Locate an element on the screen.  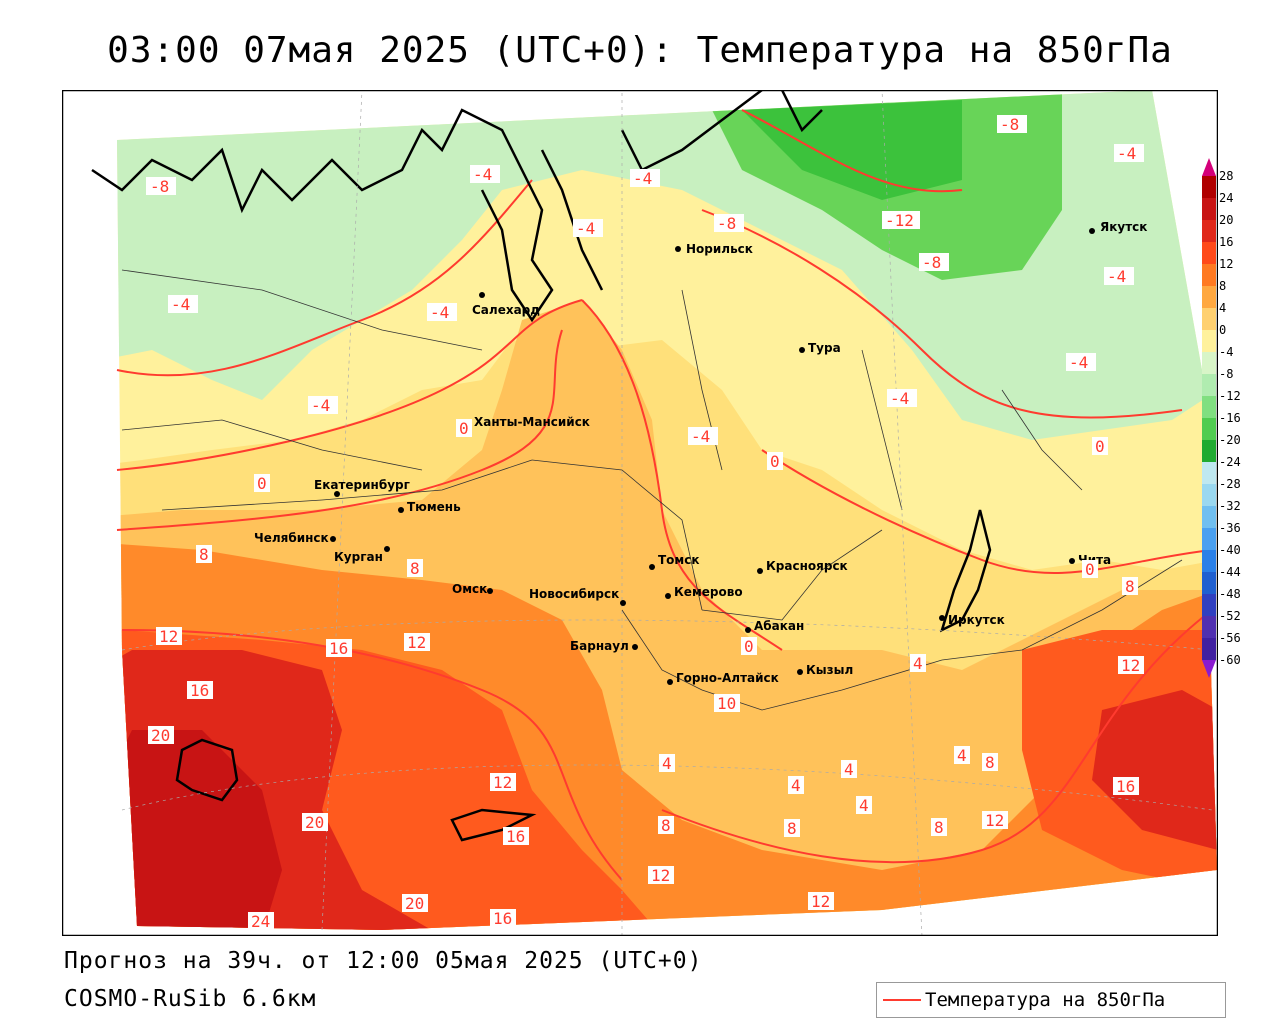
contour-label: 16 is located at coordinates (503, 918).